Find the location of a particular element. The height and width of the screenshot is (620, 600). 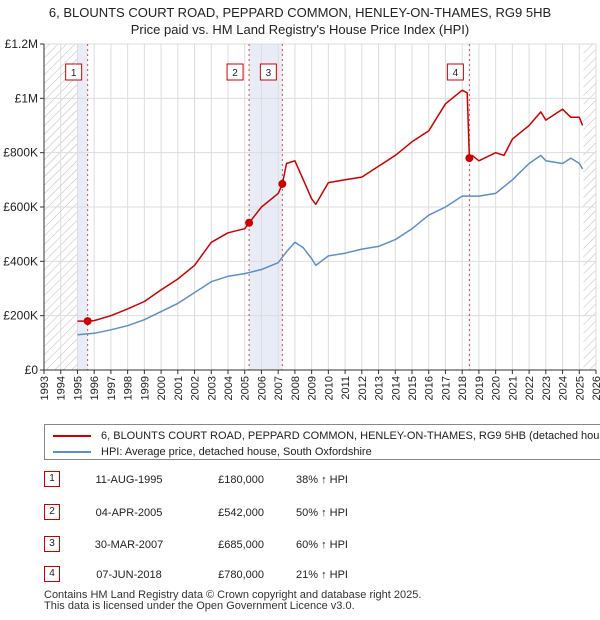

transaction-price: £542,000 is located at coordinates (241, 513).